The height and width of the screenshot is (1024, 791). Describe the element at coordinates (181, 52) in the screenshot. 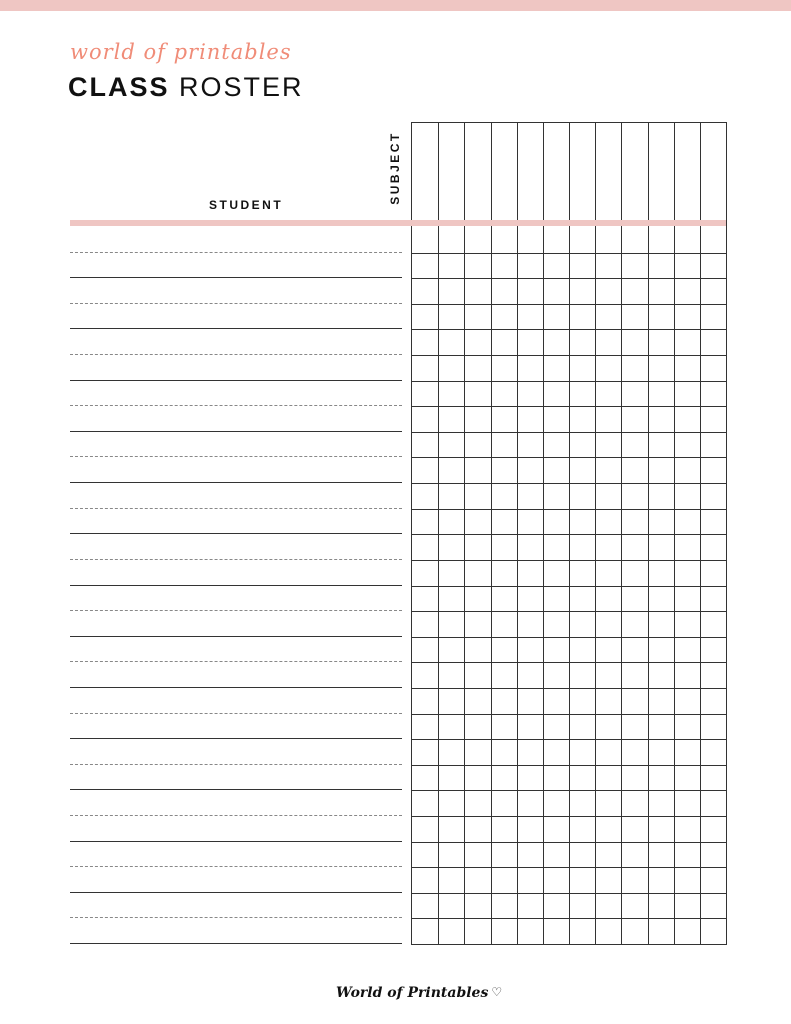

I see `brand-script-logo: world of printables` at that location.